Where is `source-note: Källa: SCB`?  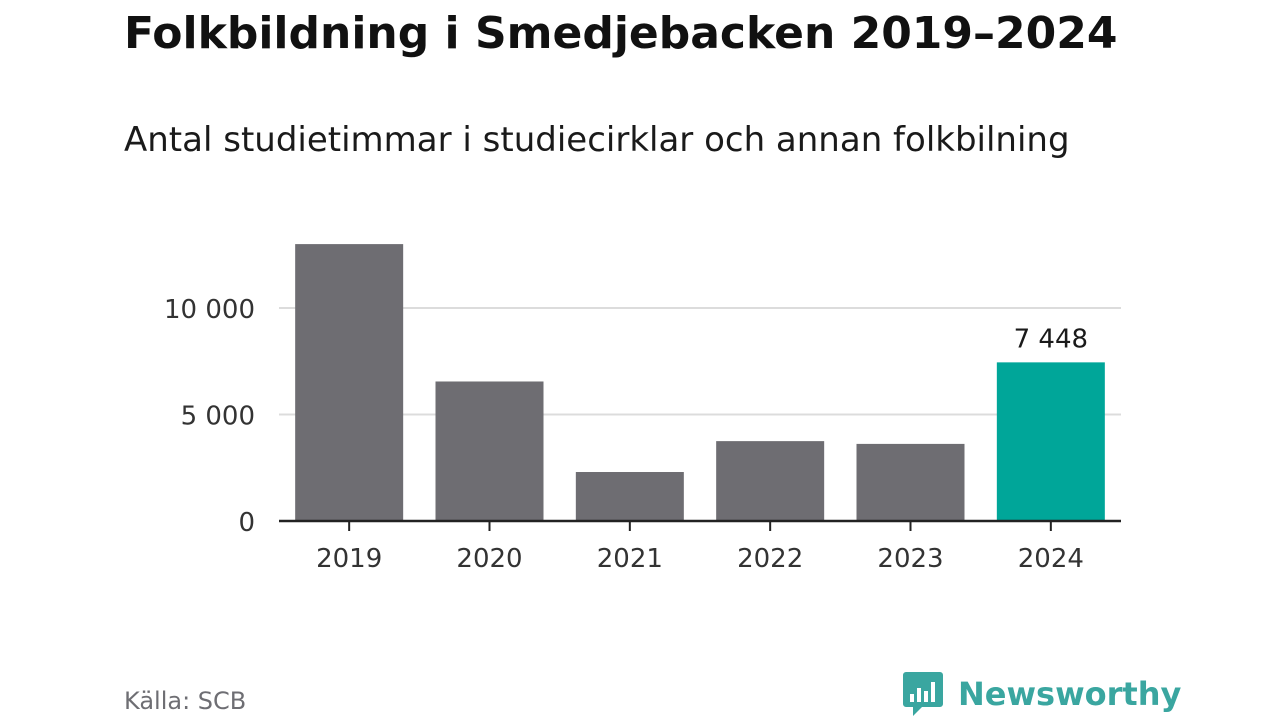 source-note: Källa: SCB is located at coordinates (185, 701).